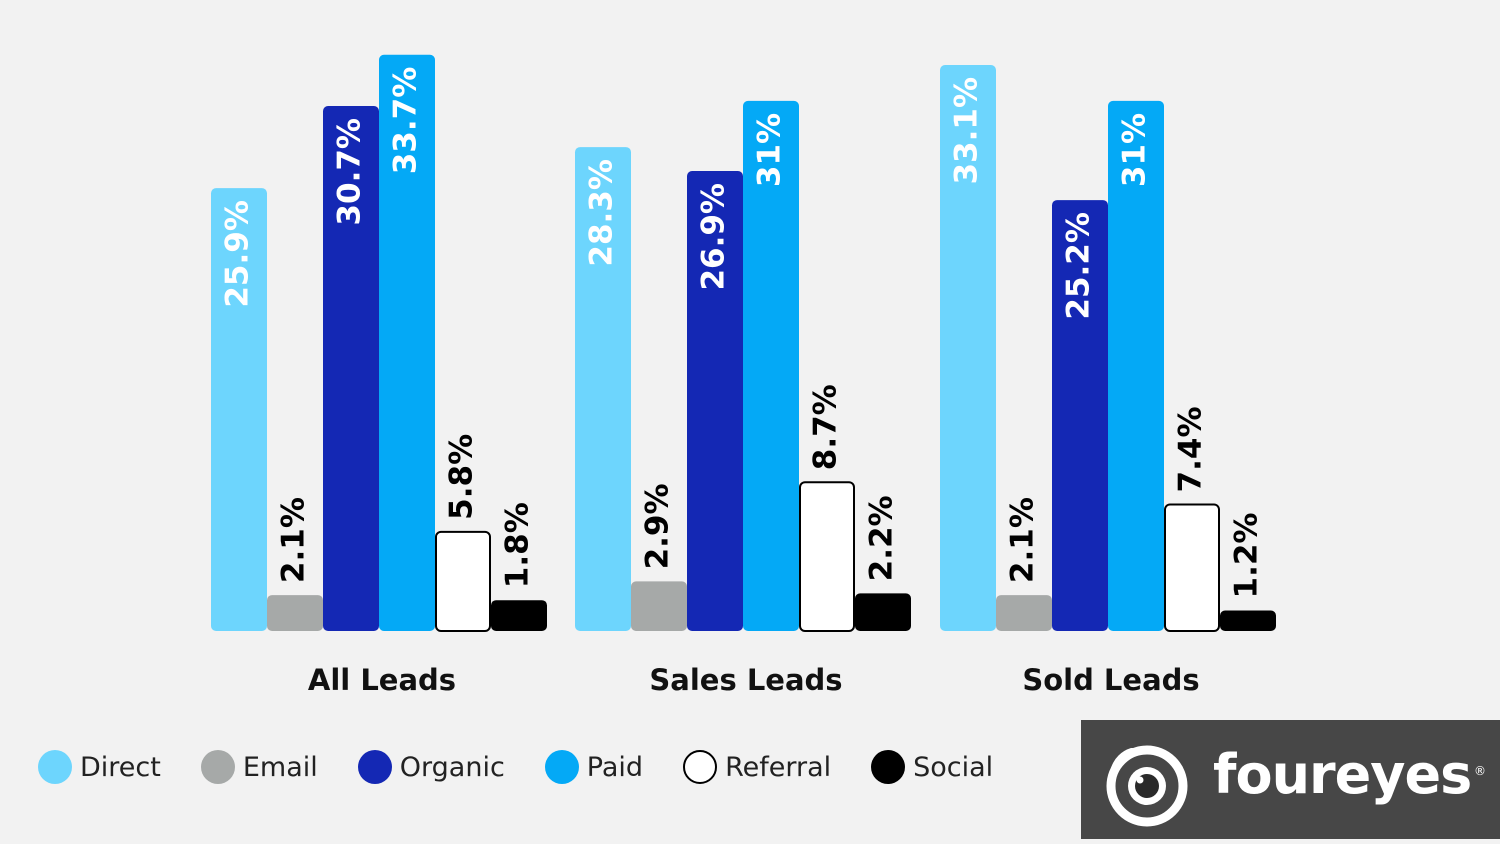  I want to click on data-label-sales-leads-social: 2.2%, so click(882, 538).